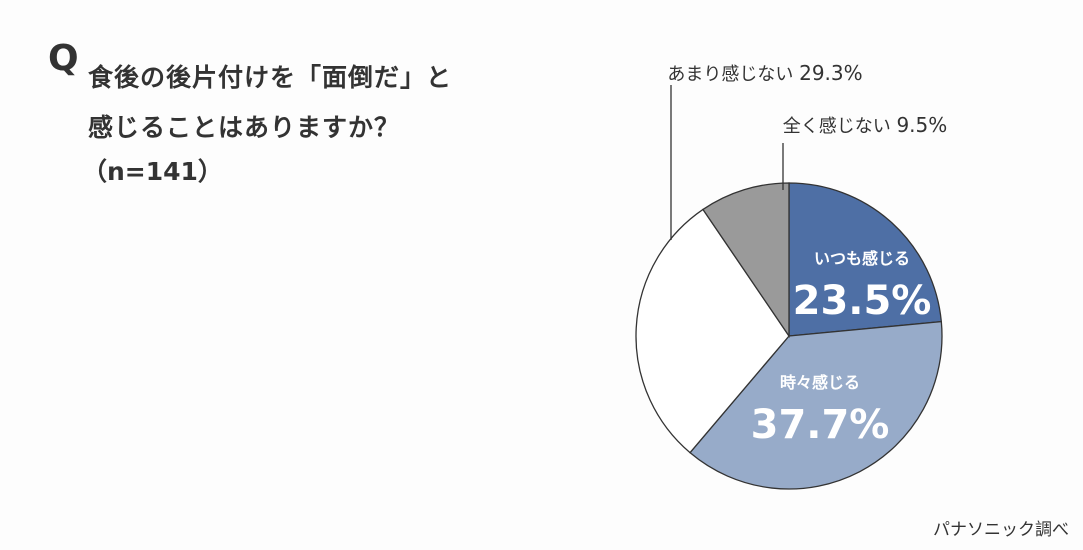  What do you see at coordinates (921, 125) in the screenshot?
I see `slice-value-label: 9.5%` at bounding box center [921, 125].